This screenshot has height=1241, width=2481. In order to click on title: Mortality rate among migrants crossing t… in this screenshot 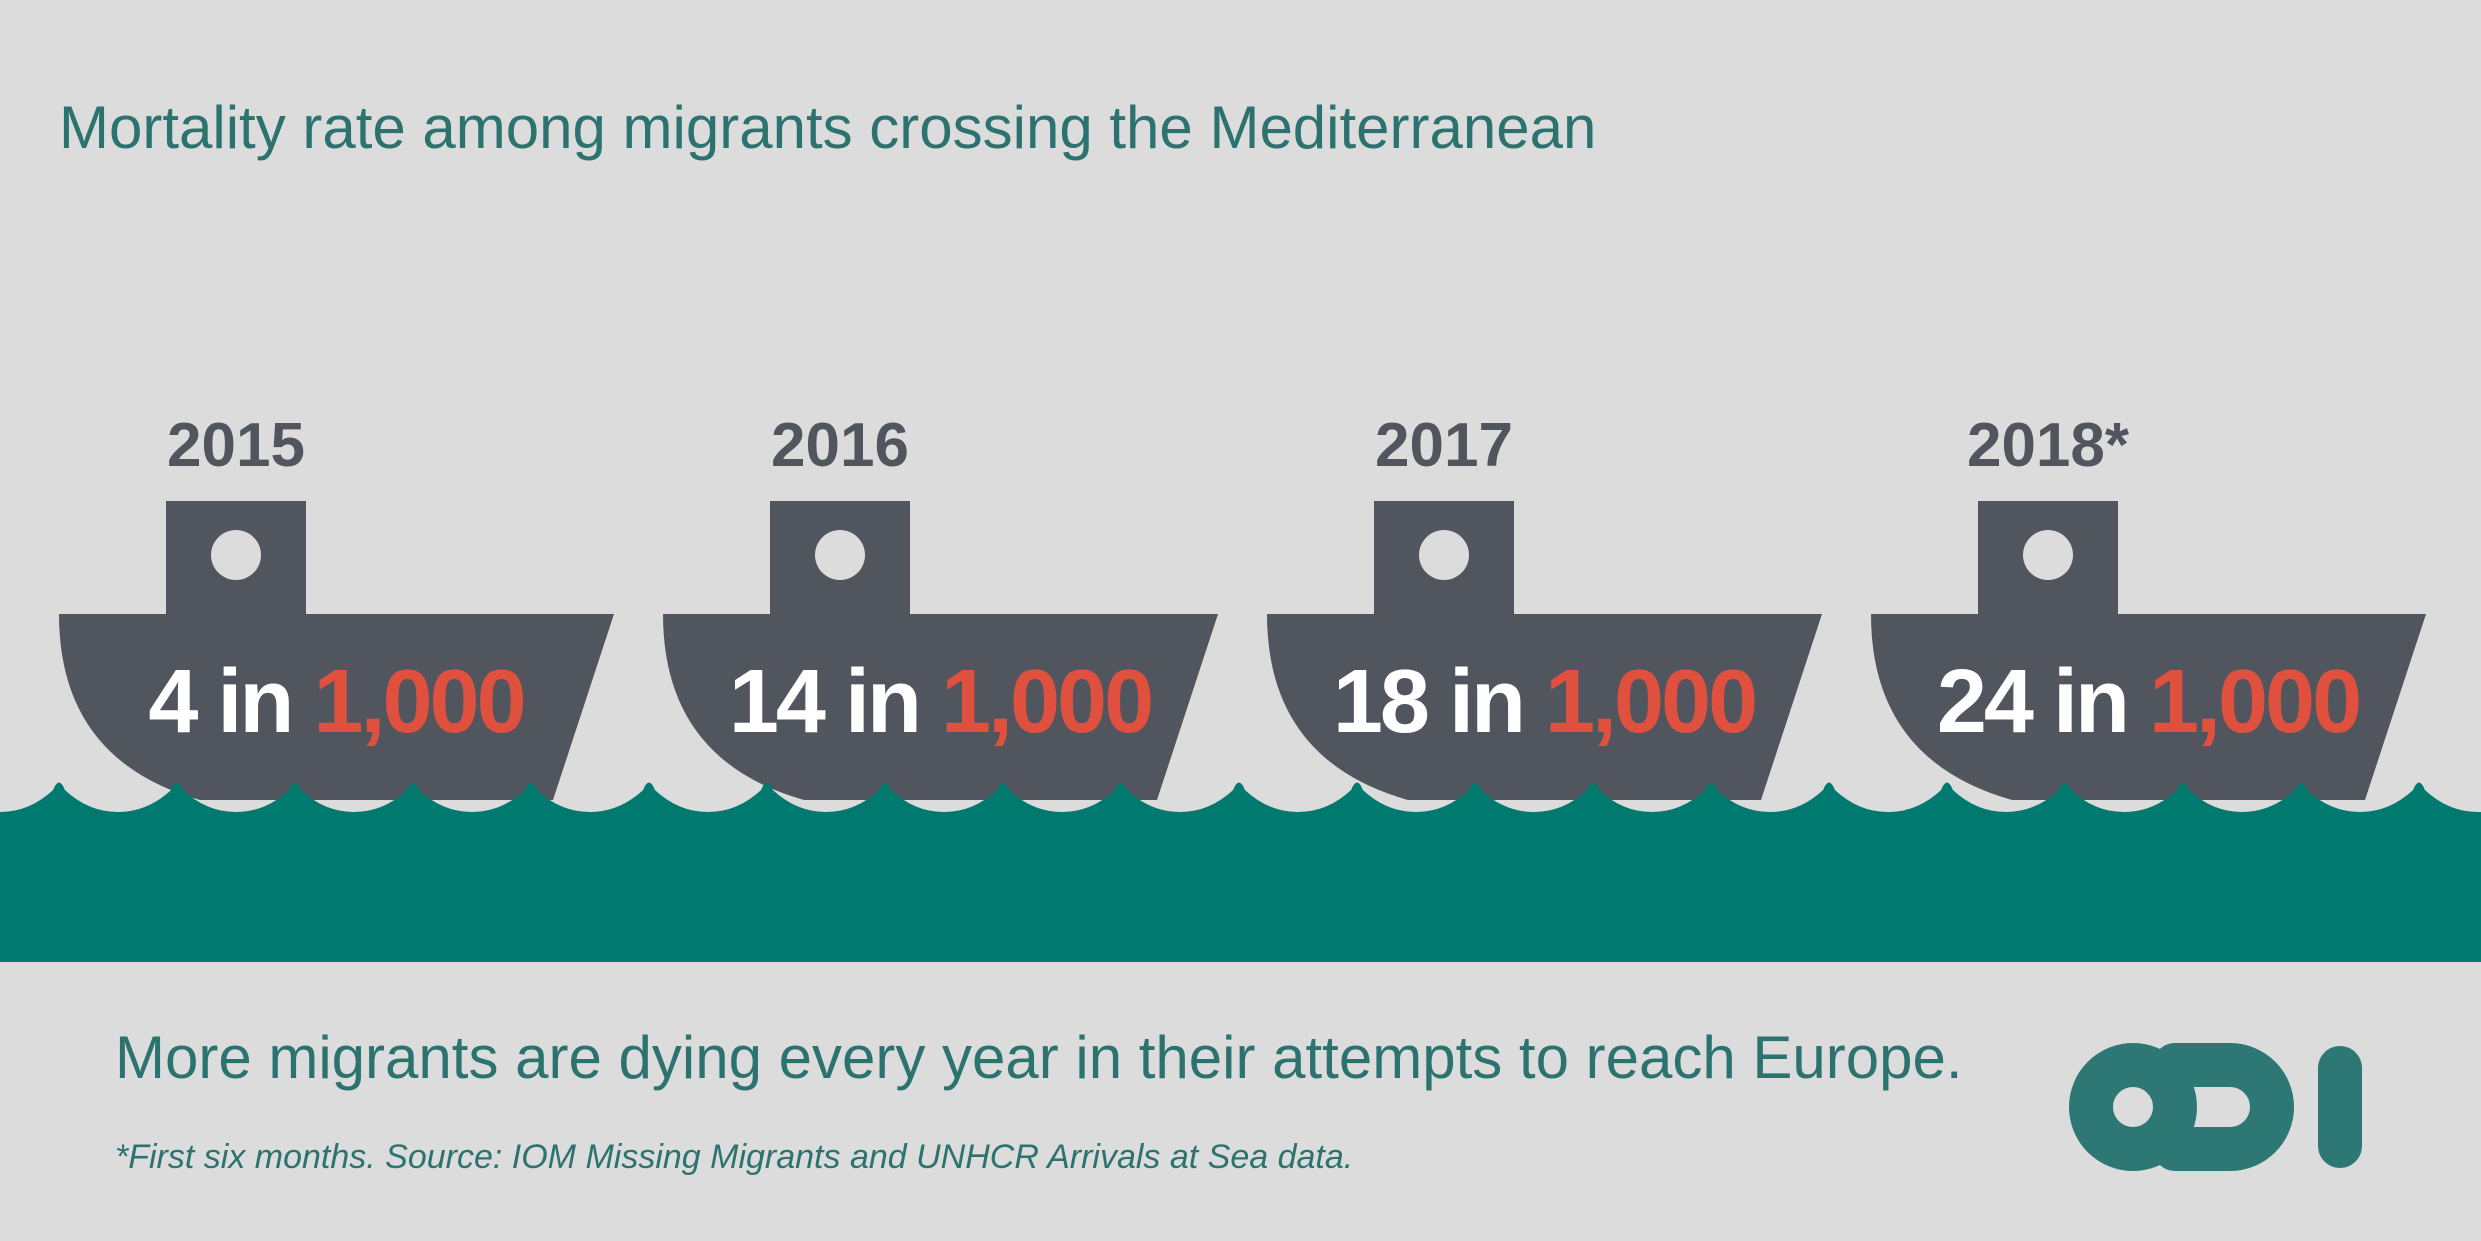, I will do `click(827, 127)`.